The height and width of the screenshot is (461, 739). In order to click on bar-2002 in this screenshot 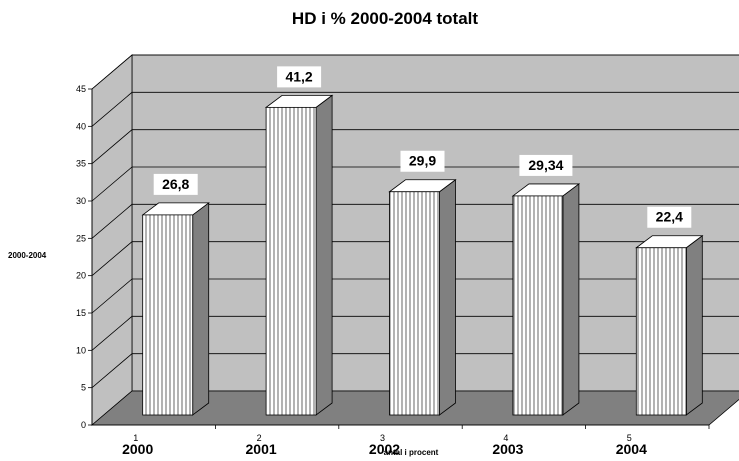, I will do `click(422, 297)`.